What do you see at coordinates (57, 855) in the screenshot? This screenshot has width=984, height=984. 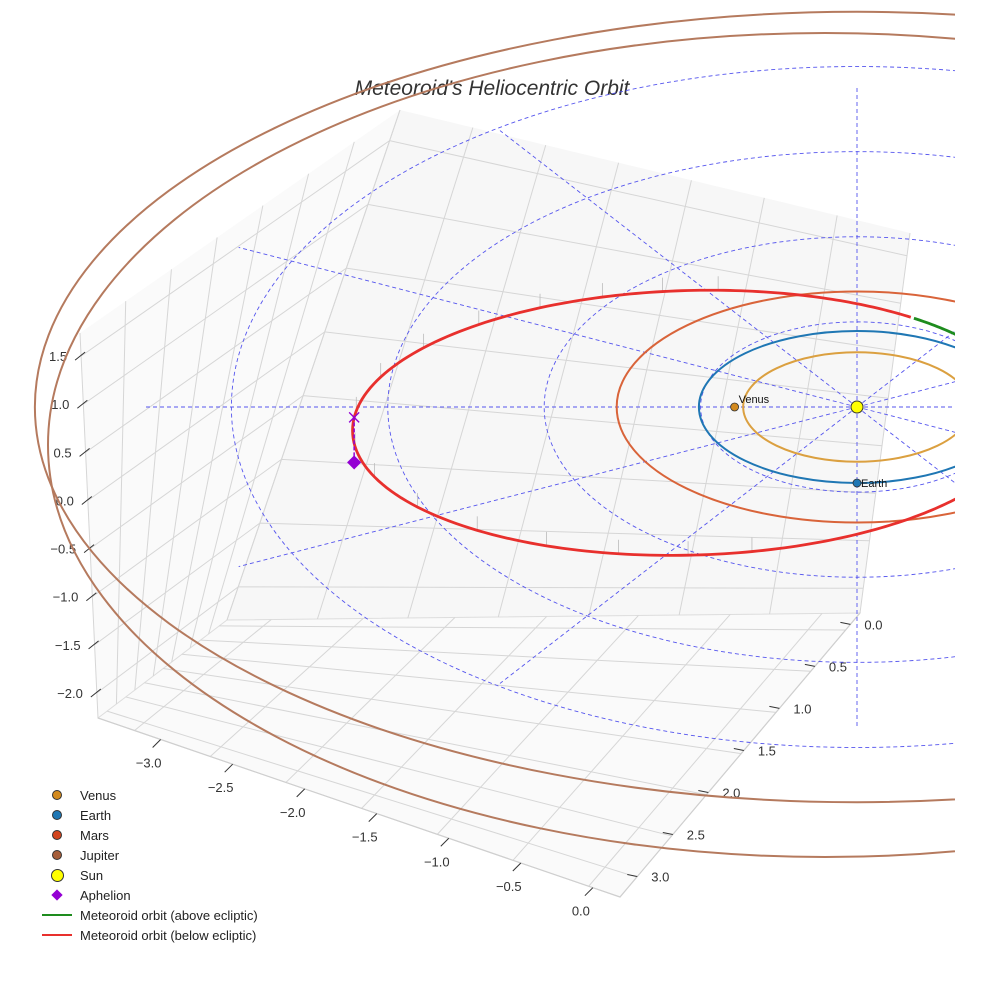 I see `jupiter-marker-icon` at bounding box center [57, 855].